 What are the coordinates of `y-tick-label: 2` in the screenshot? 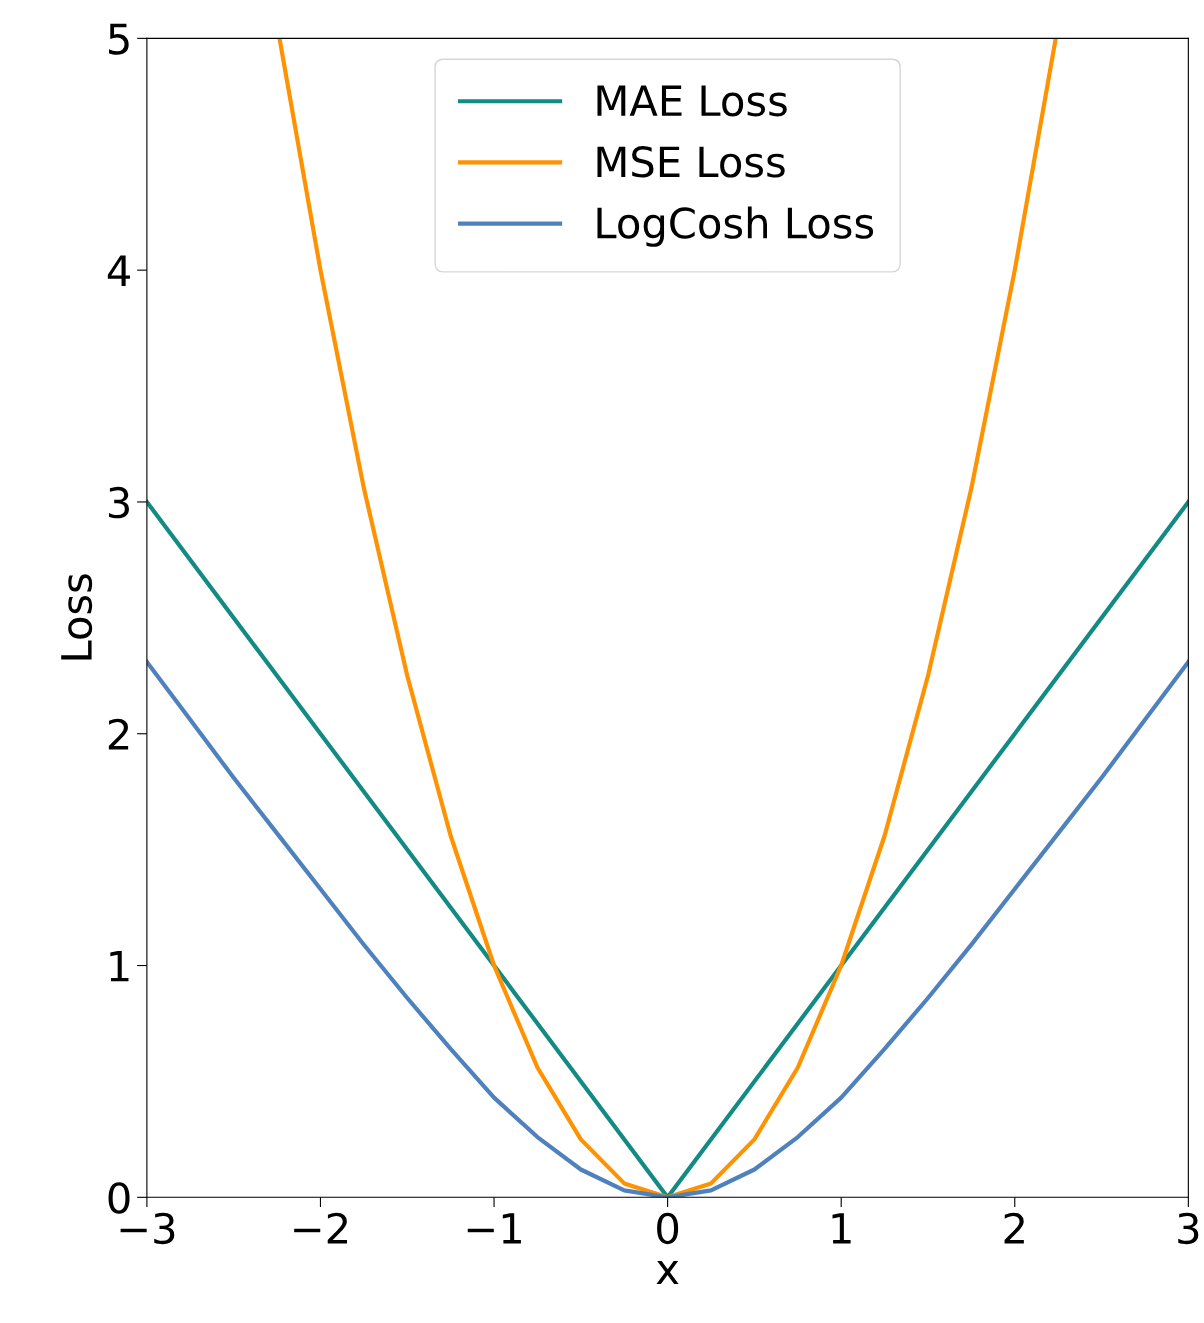 It's located at (118, 734).